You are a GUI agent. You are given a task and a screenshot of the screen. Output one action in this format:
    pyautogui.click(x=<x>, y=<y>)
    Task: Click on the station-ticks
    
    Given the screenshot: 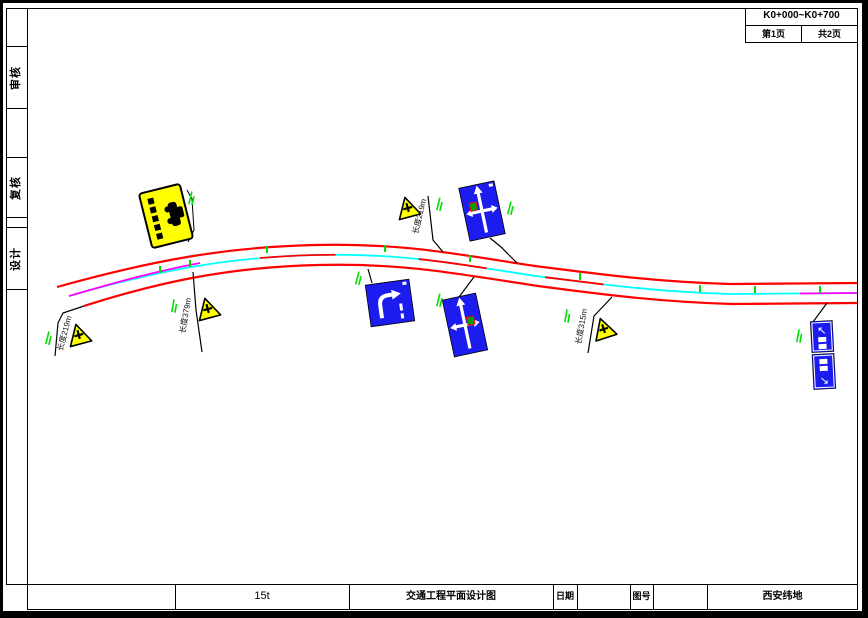 What is the action you would take?
    pyautogui.click(x=490, y=269)
    